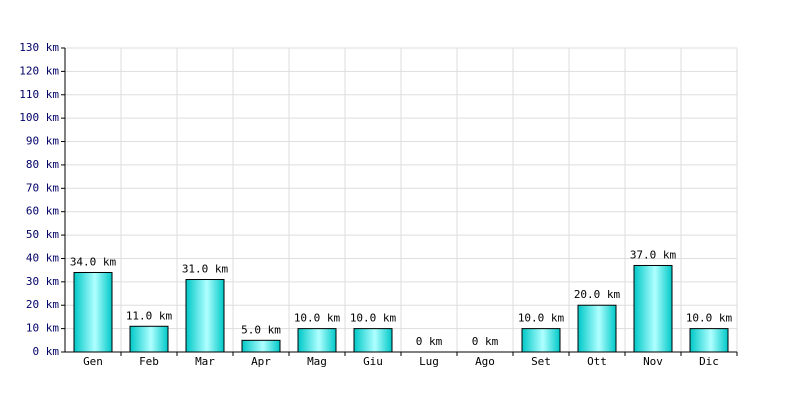 Image resolution: width=800 pixels, height=400 pixels. Describe the element at coordinates (541, 361) in the screenshot. I see `x-tick-label: Set` at that location.